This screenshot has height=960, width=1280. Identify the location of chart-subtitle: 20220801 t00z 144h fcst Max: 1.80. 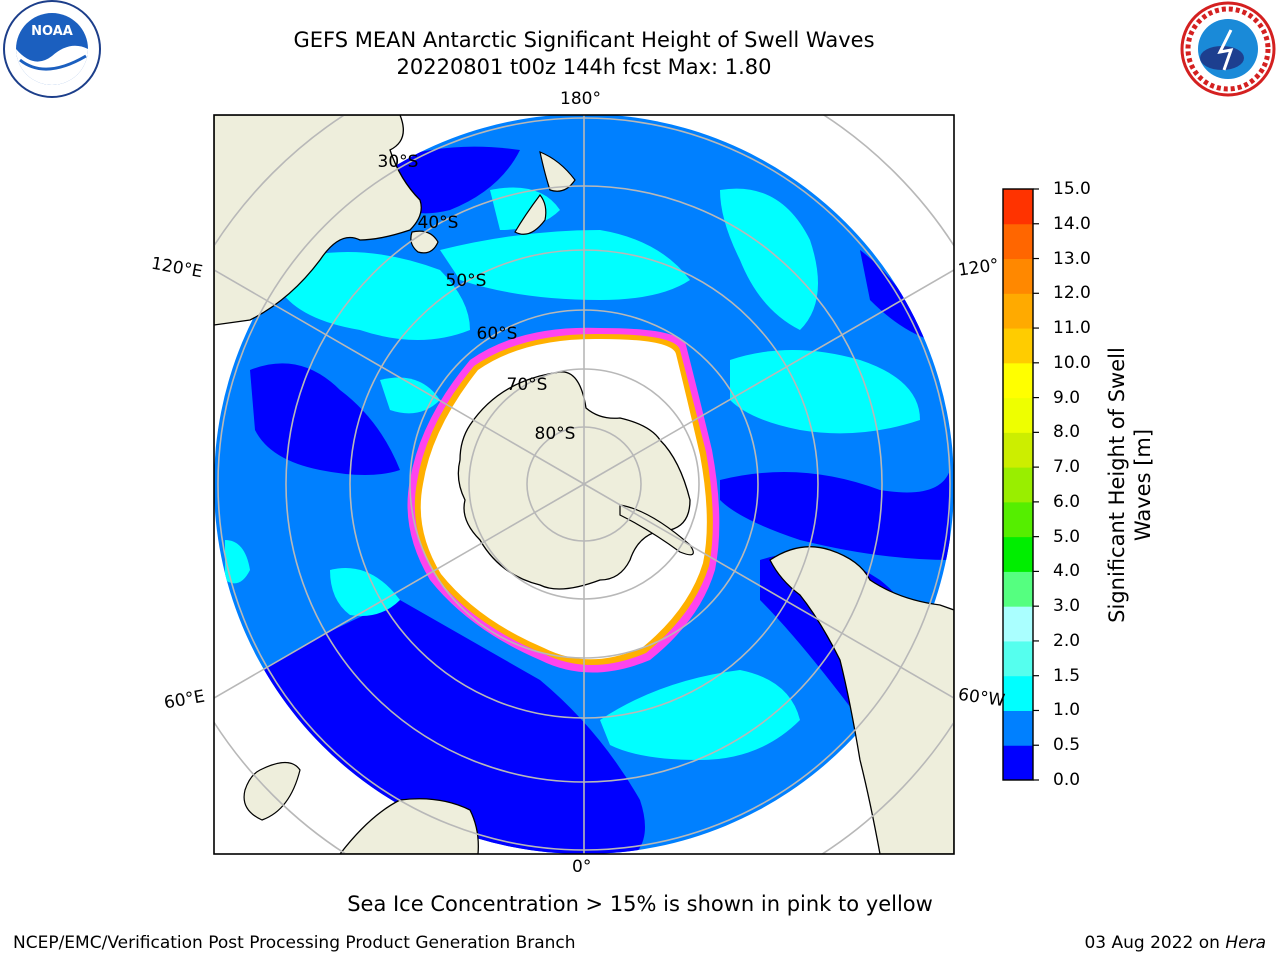
(584, 67).